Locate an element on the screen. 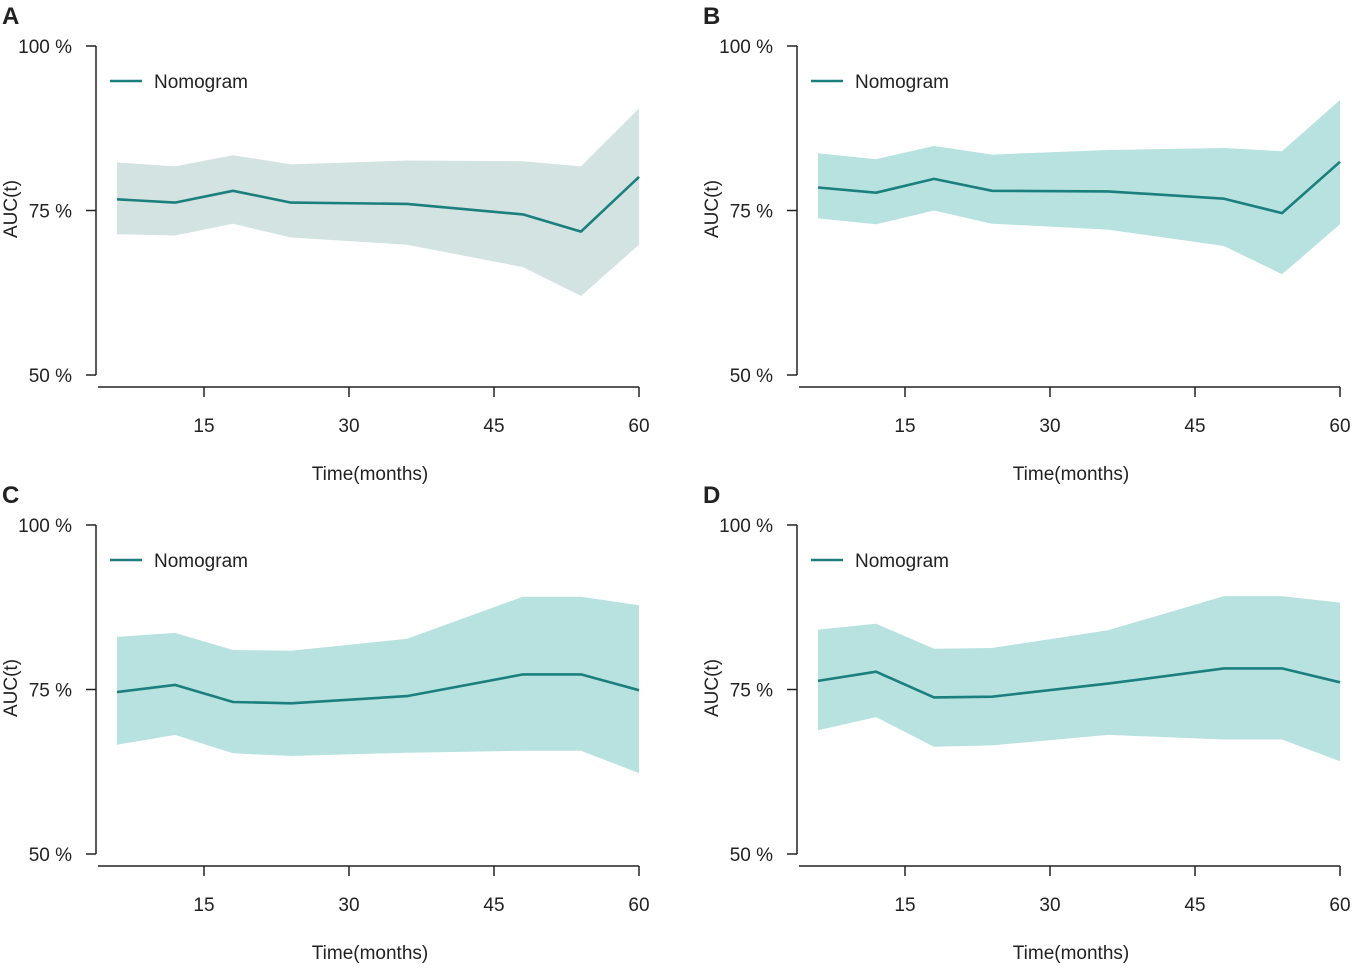 The width and height of the screenshot is (1352, 968). panel-letter: D is located at coordinates (711, 495).